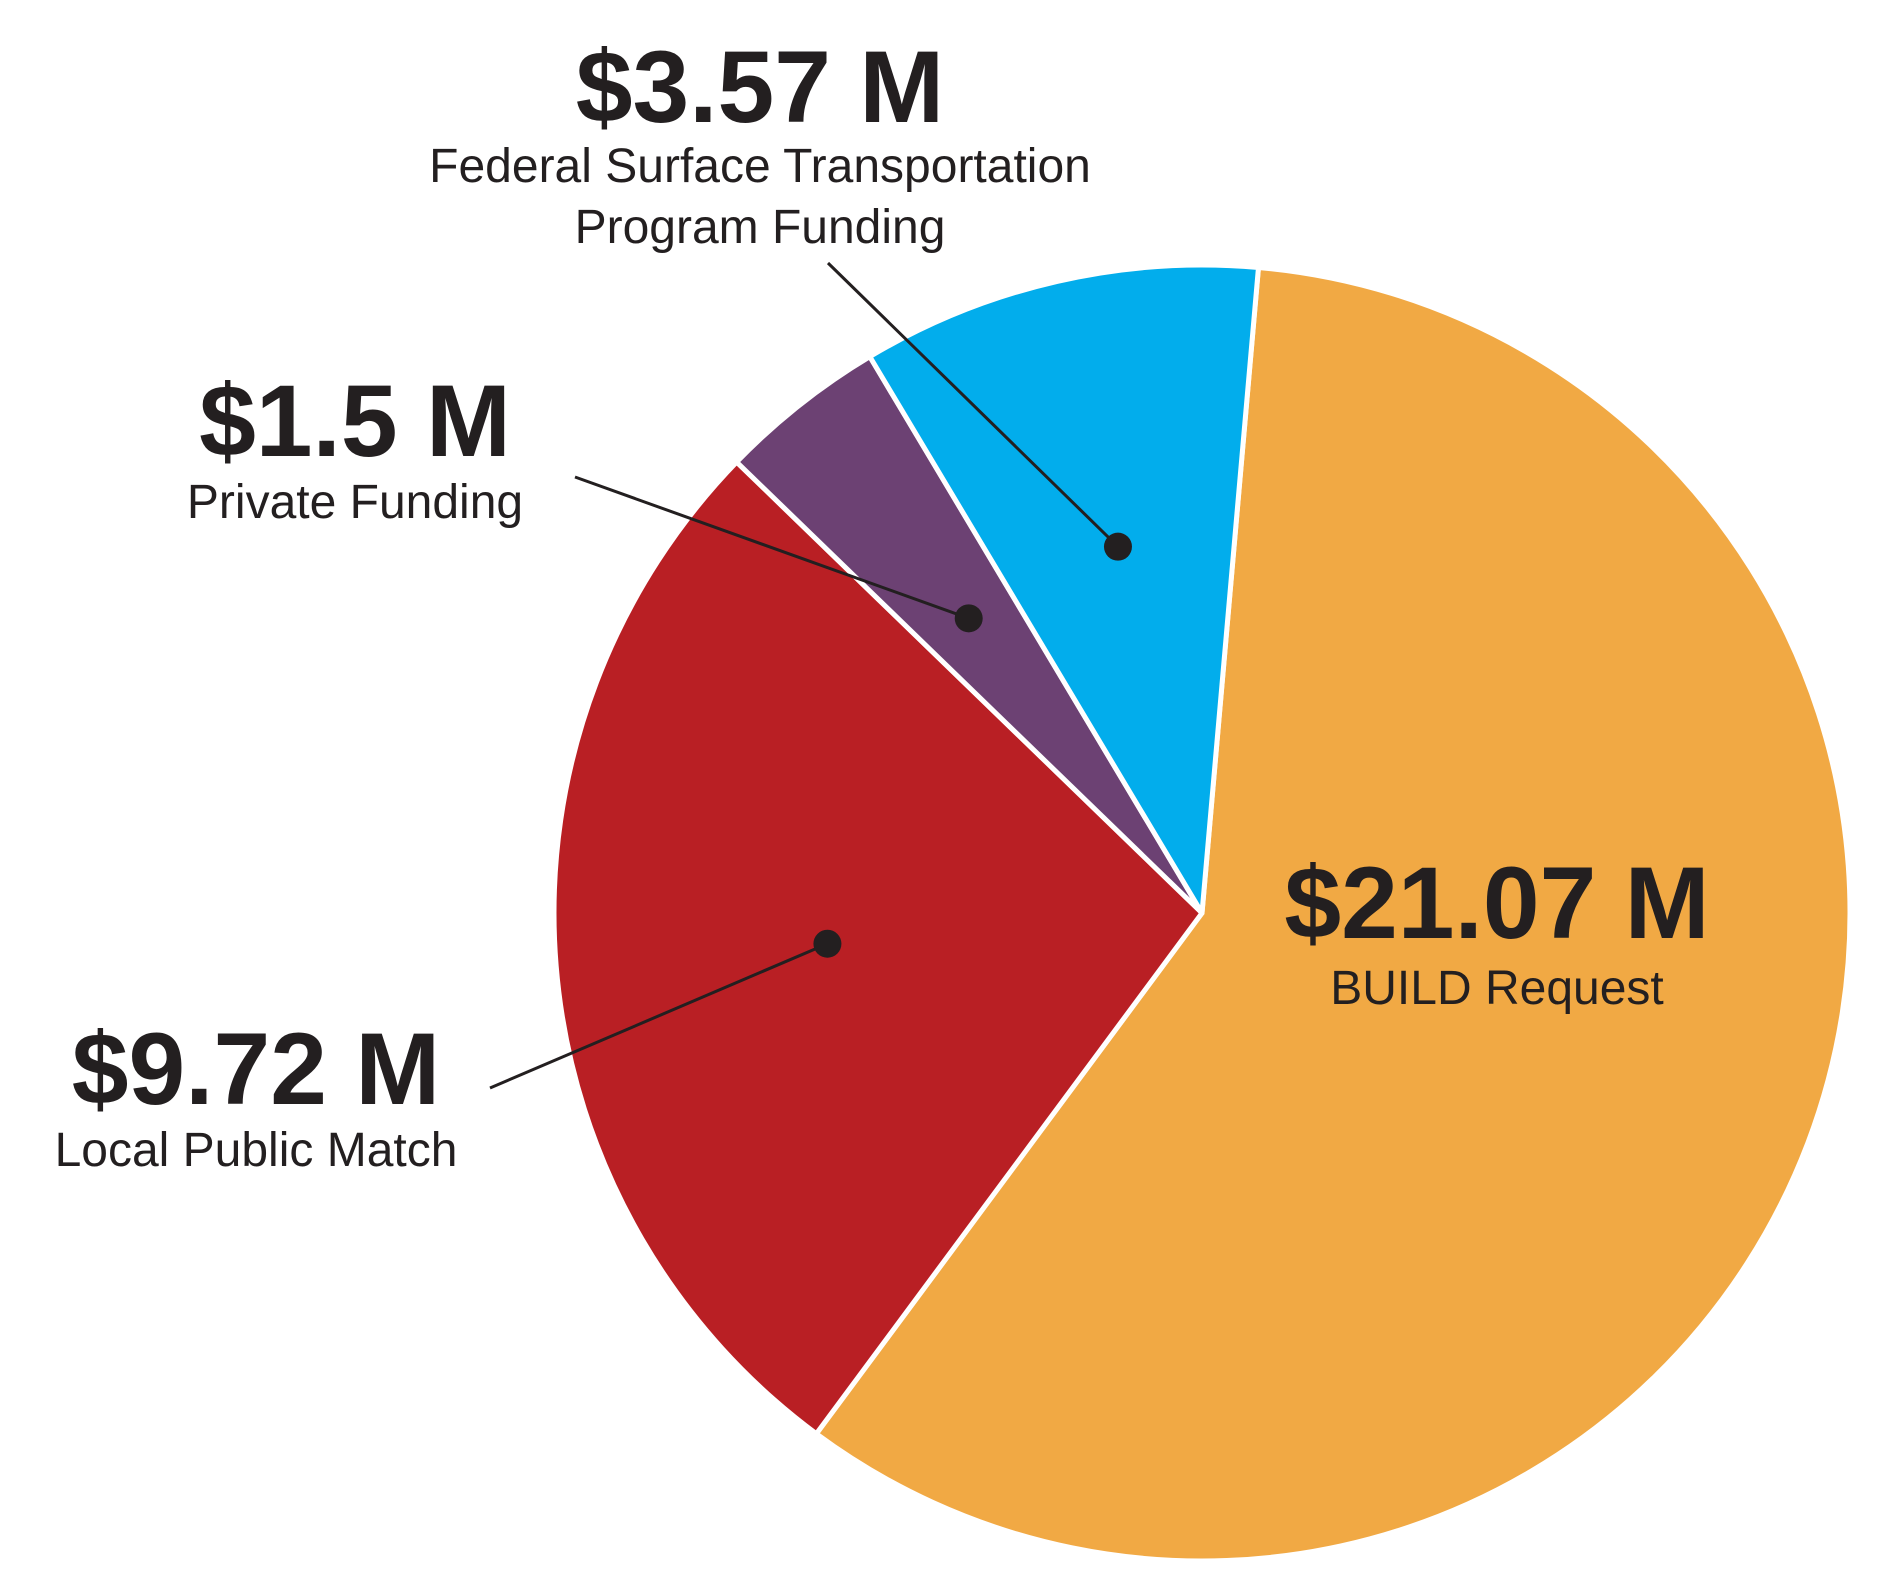 This screenshot has width=1892, height=1581. What do you see at coordinates (1496, 903) in the screenshot?
I see `build-request-amount: $21.07 M` at bounding box center [1496, 903].